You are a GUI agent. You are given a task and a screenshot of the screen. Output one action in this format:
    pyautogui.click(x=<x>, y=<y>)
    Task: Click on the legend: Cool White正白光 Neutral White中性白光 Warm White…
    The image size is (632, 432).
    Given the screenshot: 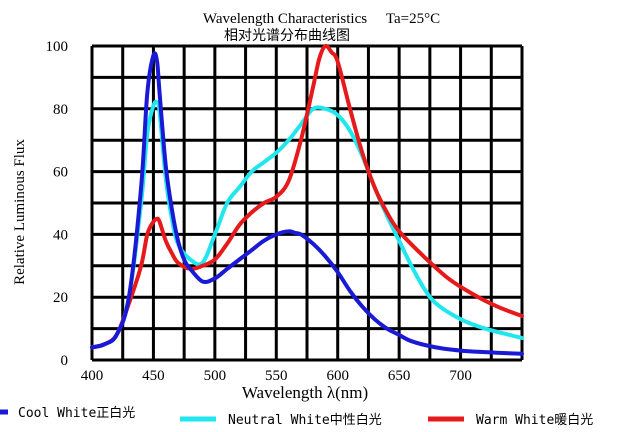 What is the action you would take?
    pyautogui.click(x=296, y=416)
    